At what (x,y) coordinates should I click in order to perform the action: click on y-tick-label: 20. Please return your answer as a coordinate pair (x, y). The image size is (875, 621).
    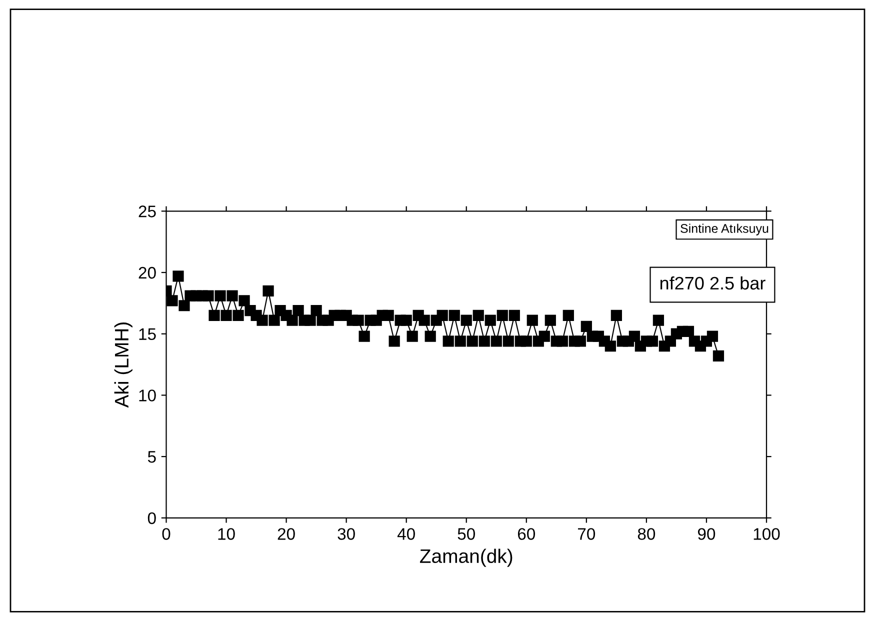
    Looking at the image, I should click on (147, 272).